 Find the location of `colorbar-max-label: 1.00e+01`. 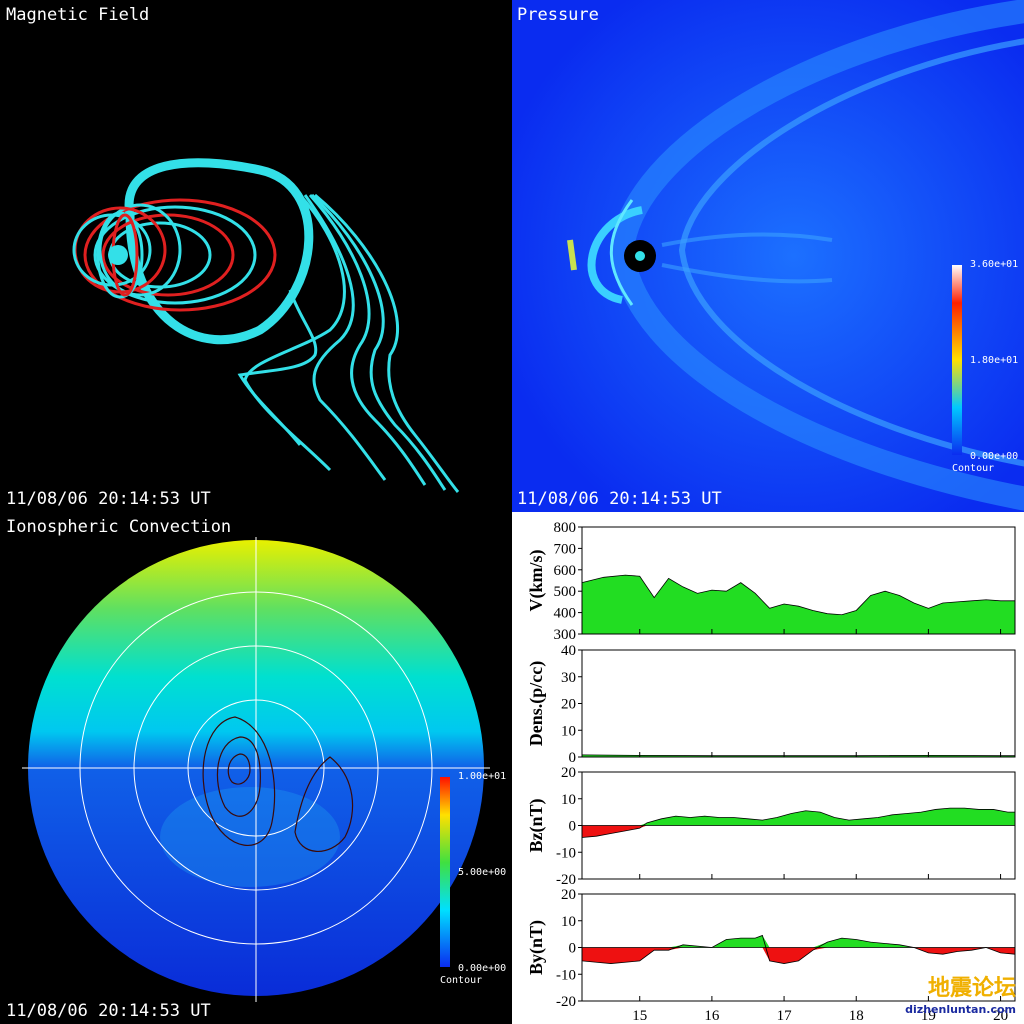

colorbar-max-label: 1.00e+01 is located at coordinates (482, 776).